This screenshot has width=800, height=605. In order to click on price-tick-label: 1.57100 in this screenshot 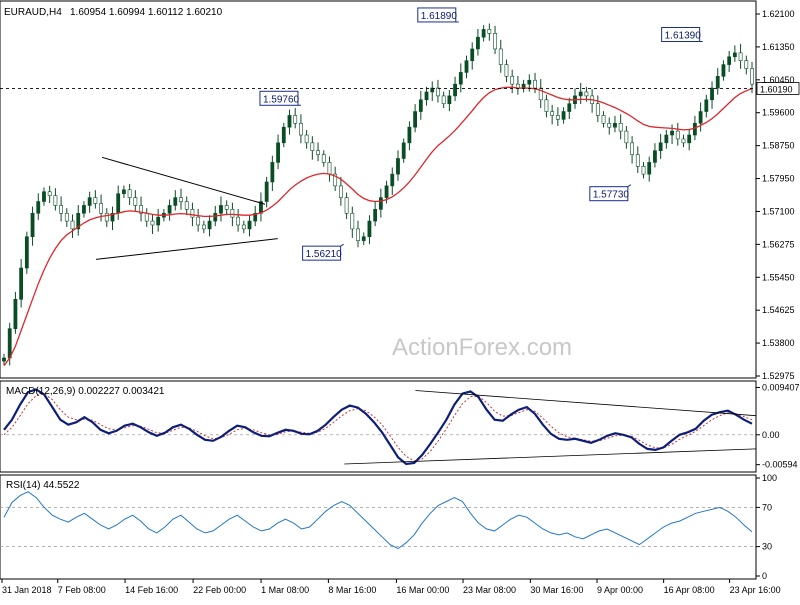, I will do `click(778, 211)`.